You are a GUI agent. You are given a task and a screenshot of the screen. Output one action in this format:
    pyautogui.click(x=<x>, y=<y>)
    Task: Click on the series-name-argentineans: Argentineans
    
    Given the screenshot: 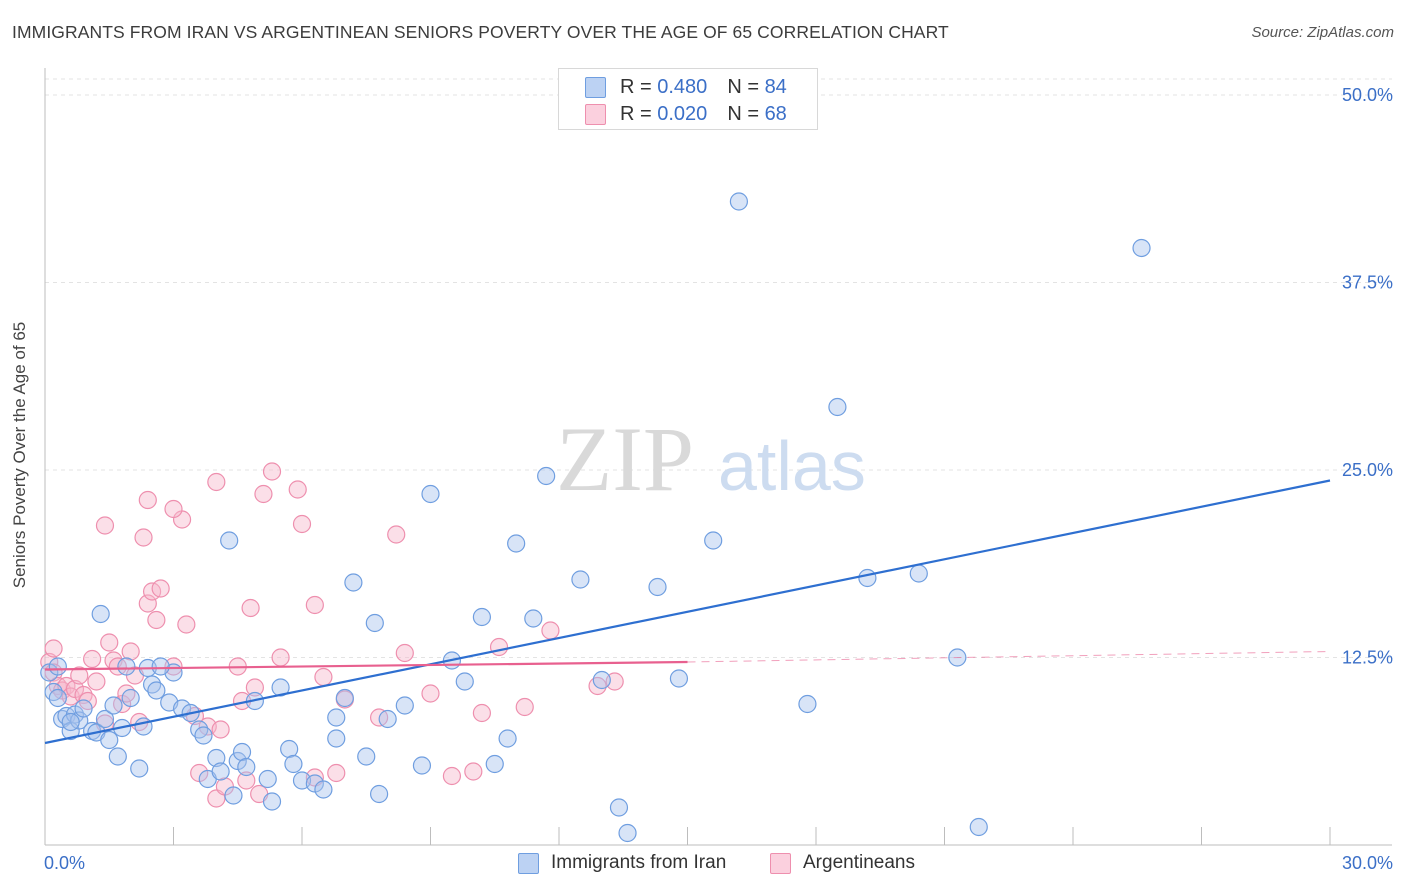 What is the action you would take?
    pyautogui.click(x=859, y=862)
    